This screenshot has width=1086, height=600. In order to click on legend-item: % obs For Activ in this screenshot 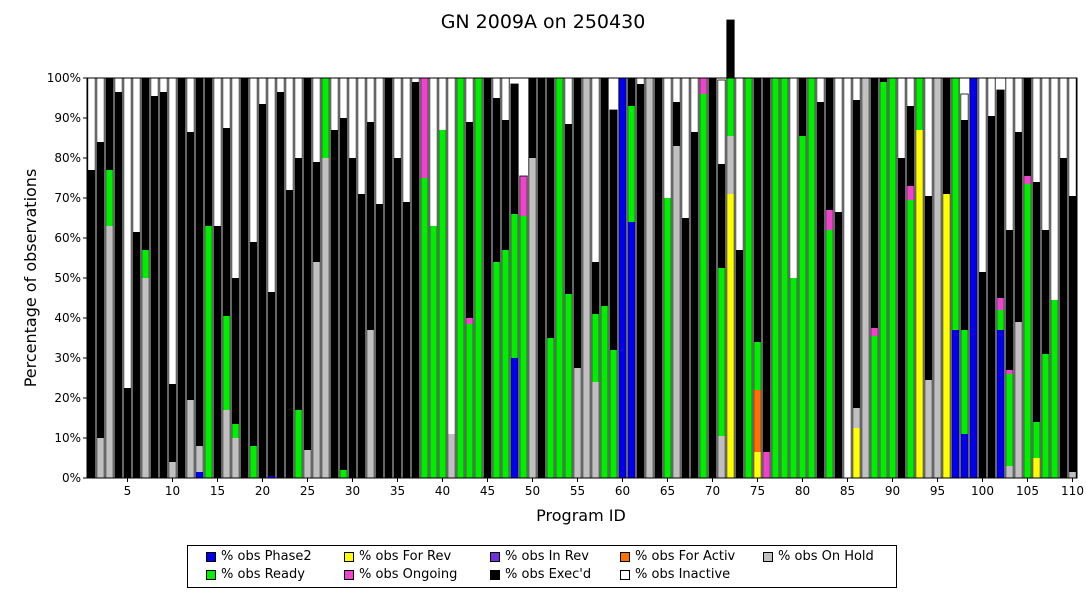, I will do `click(677, 556)`.